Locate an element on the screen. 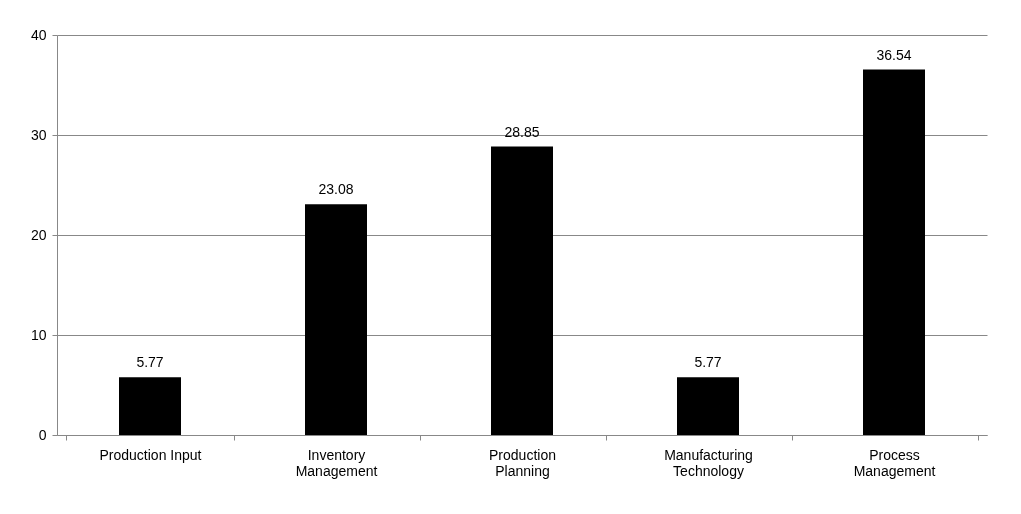 Image resolution: width=1021 pixels, height=514 pixels. y-tick-label: 40 is located at coordinates (38, 34).